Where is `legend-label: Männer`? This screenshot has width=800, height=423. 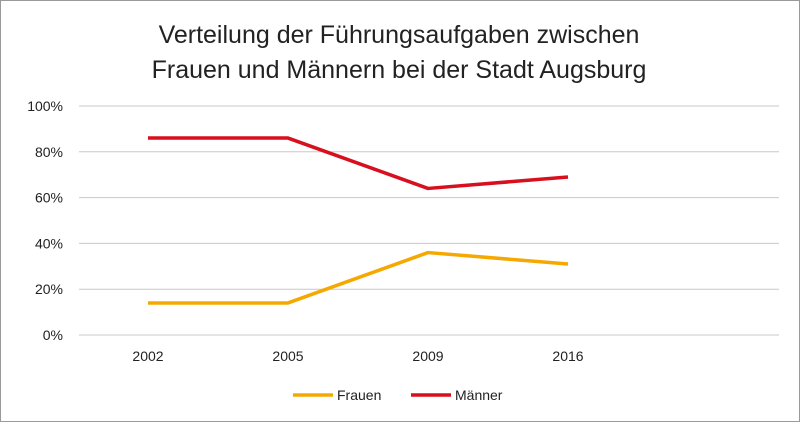
legend-label: Männer is located at coordinates (479, 395).